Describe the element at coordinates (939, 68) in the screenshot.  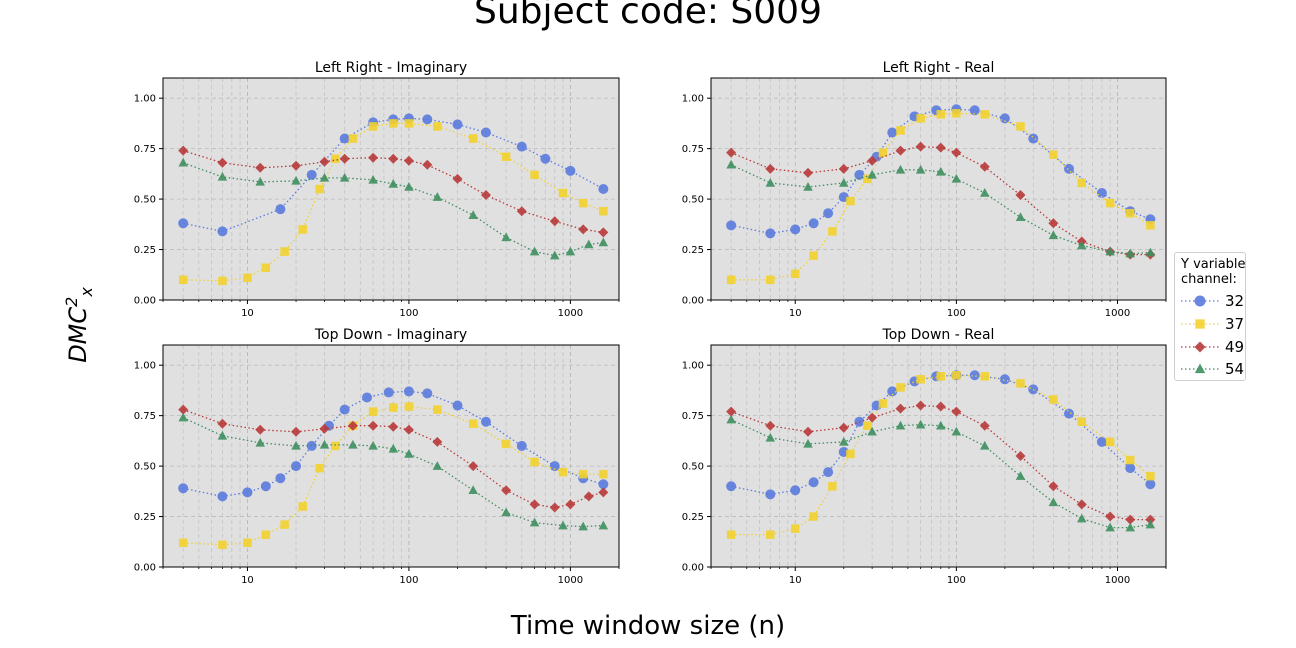
I see `subplot-title: Left Right - Real` at that location.